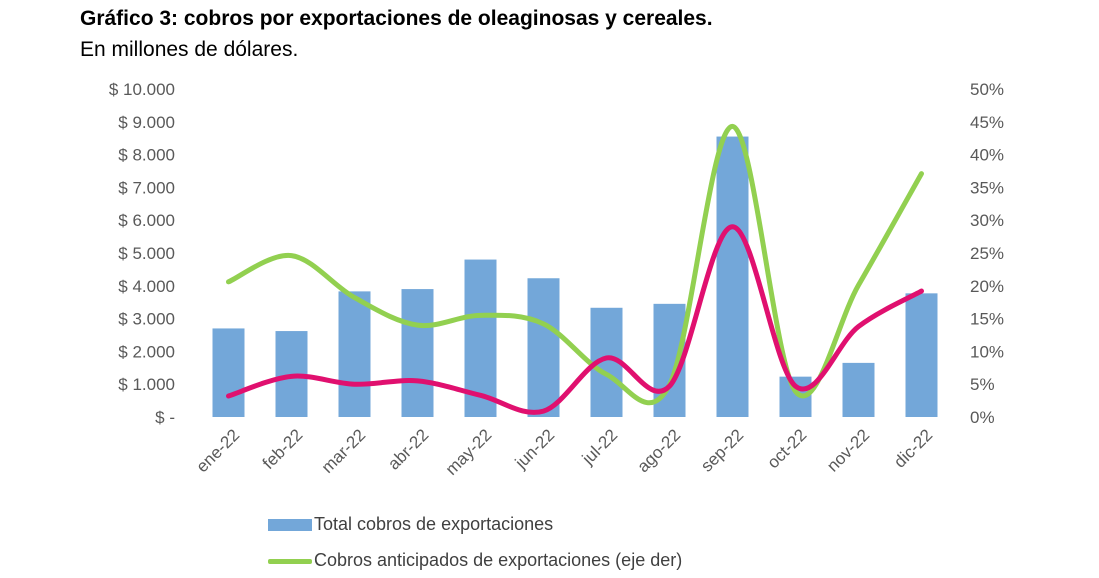  Describe the element at coordinates (987, 122) in the screenshot. I see `y-right-tick-label: 45%` at that location.